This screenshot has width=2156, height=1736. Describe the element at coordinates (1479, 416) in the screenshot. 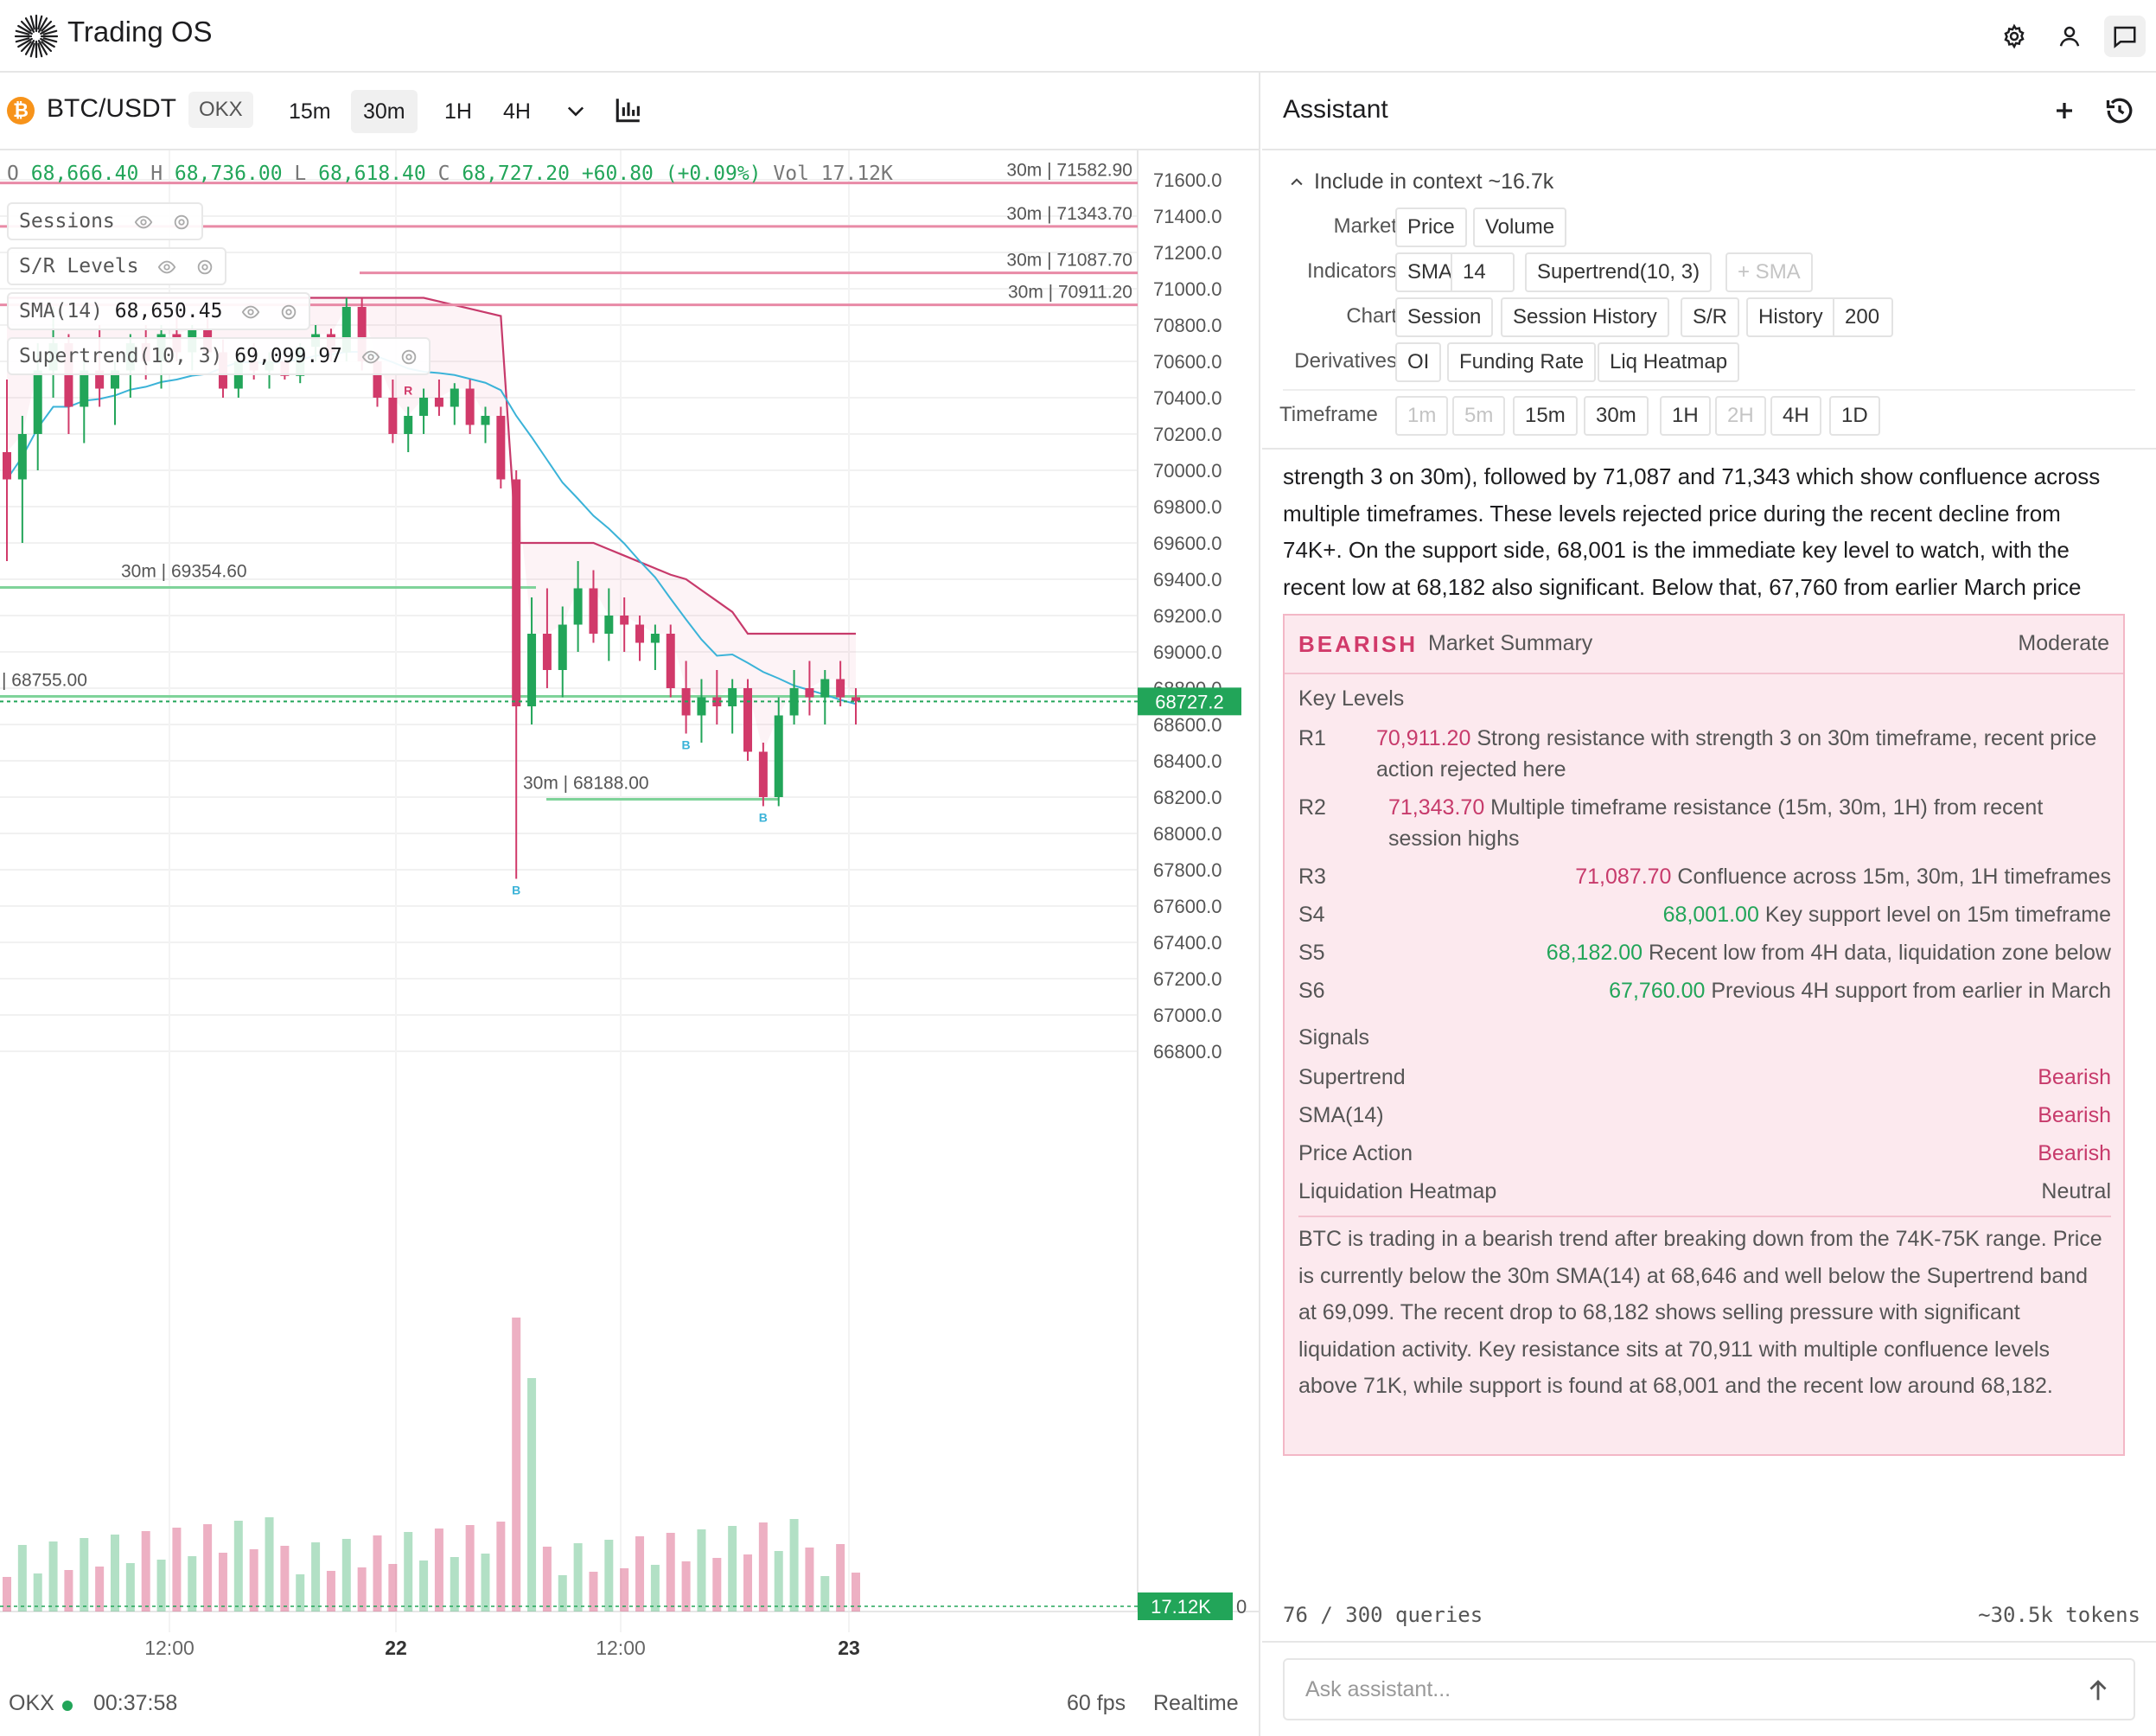

I see `context-tf-5m: 5m` at that location.